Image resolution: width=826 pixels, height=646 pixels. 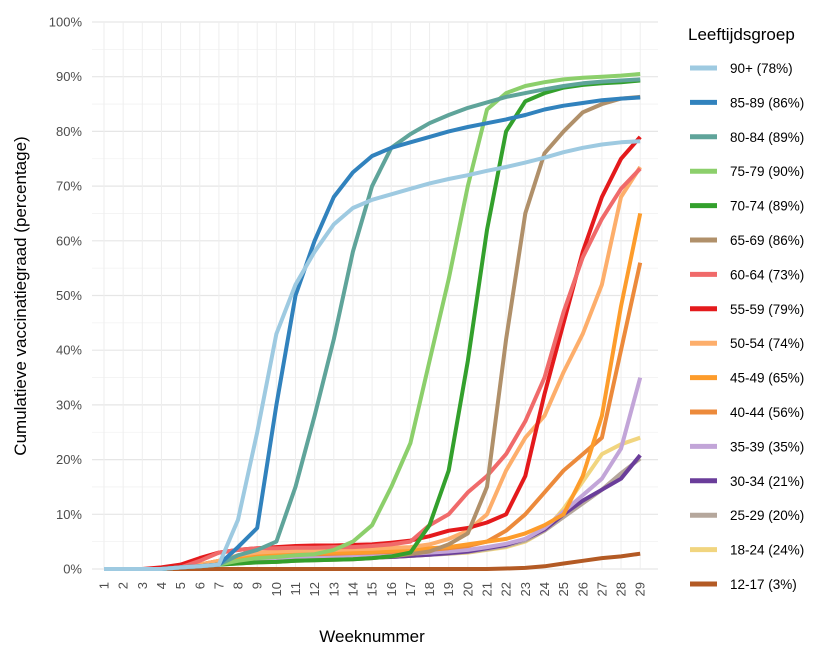 What do you see at coordinates (601, 589) in the screenshot?
I see `x-tick-label: 27` at bounding box center [601, 589].